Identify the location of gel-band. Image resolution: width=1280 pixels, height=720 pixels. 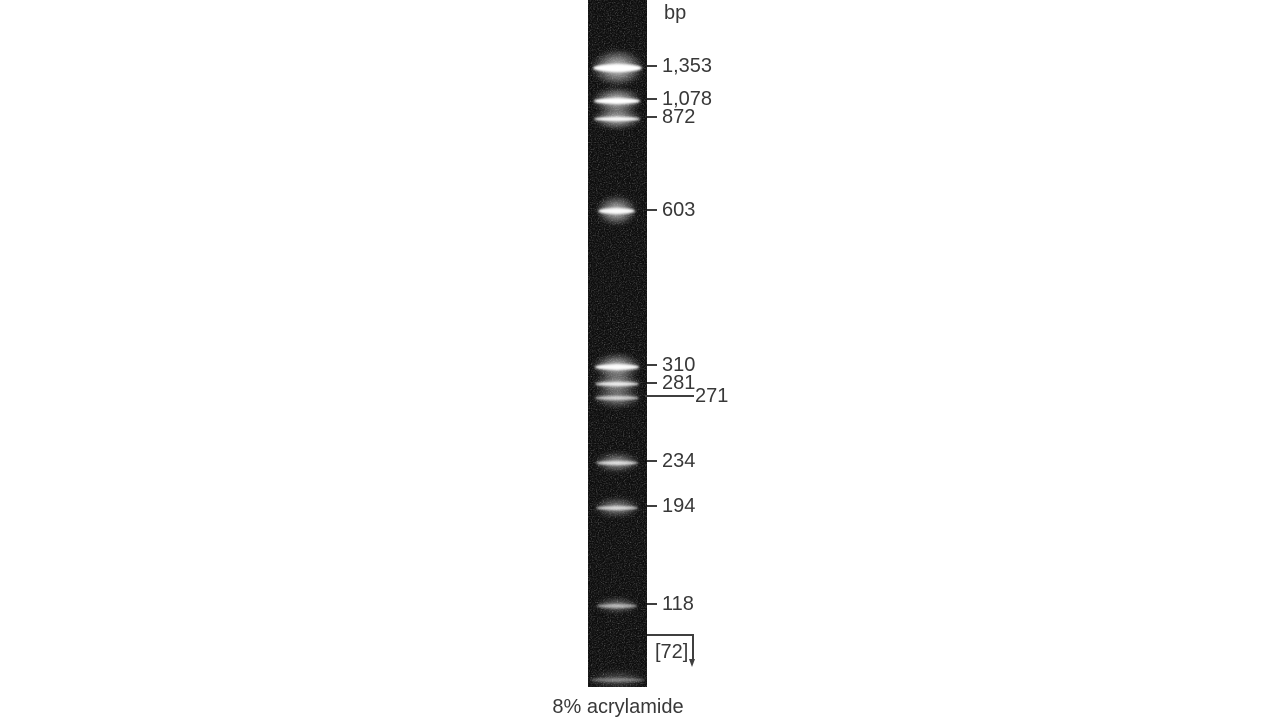
(617, 678).